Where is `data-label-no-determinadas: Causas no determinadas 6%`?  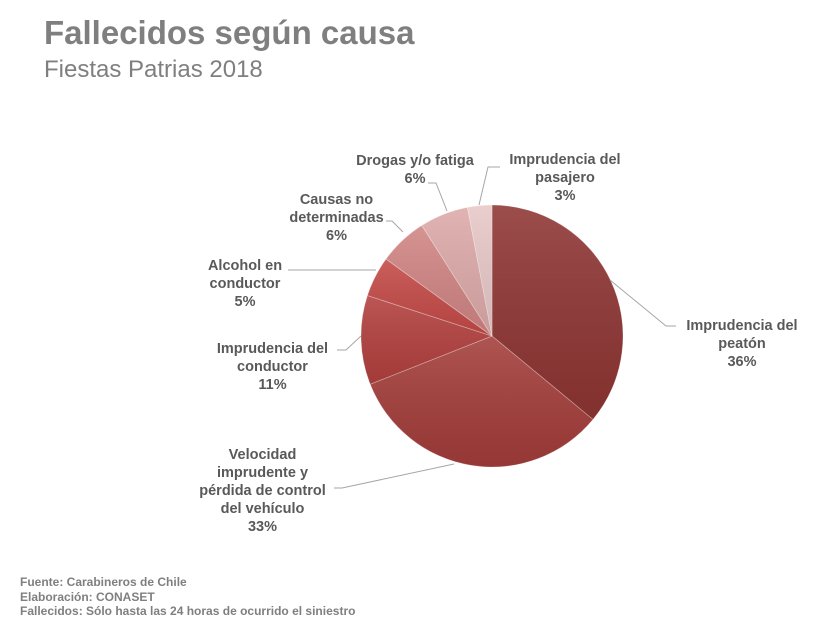 data-label-no-determinadas: Causas no determinadas 6% is located at coordinates (336, 218).